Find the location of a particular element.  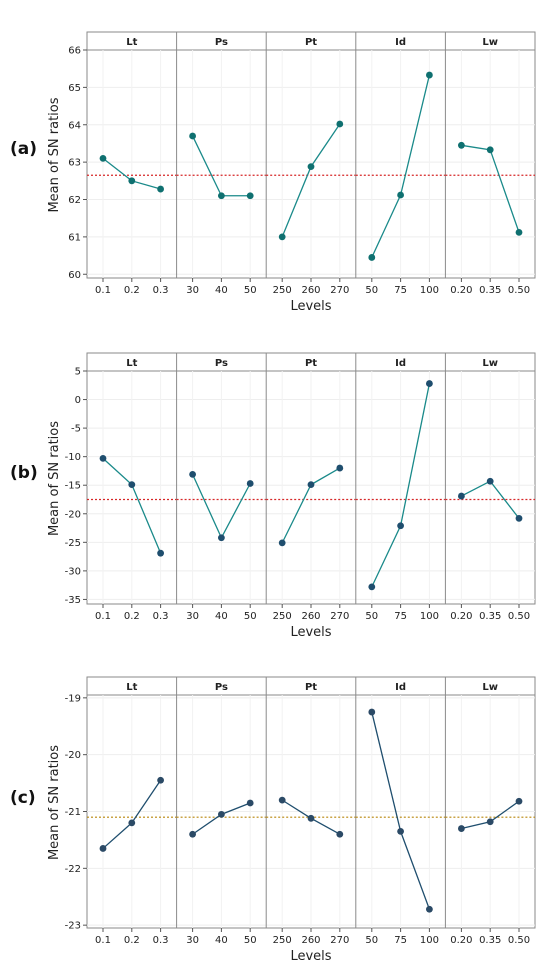

x-tick-label: 75 is located at coordinates (400, 290).